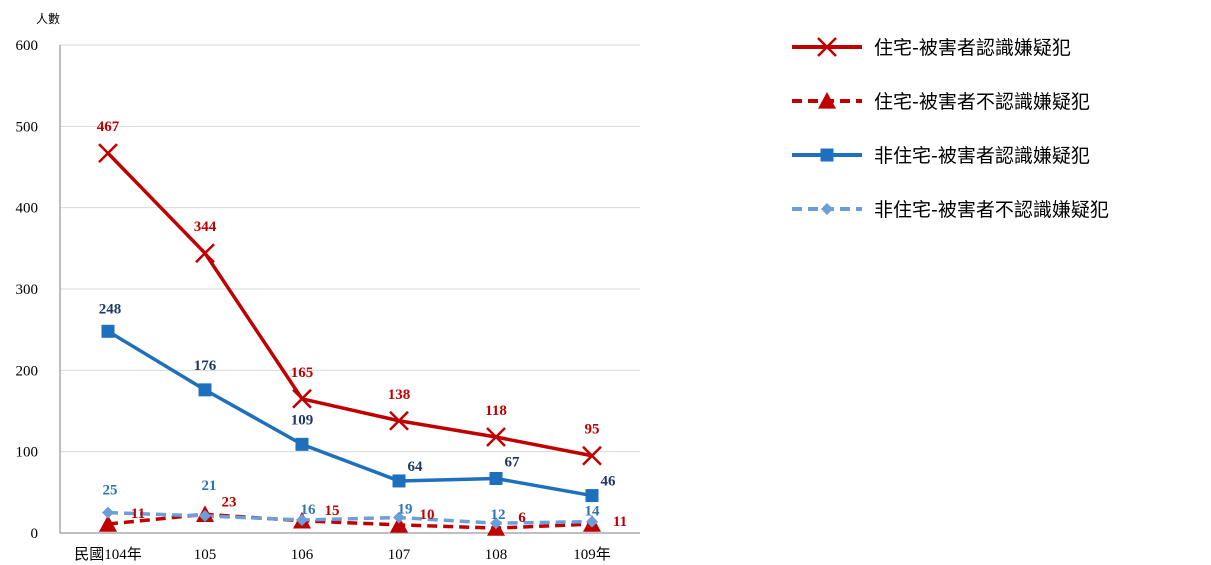 This screenshot has width=1211, height=565. Describe the element at coordinates (399, 395) in the screenshot. I see `data-label: 138` at that location.